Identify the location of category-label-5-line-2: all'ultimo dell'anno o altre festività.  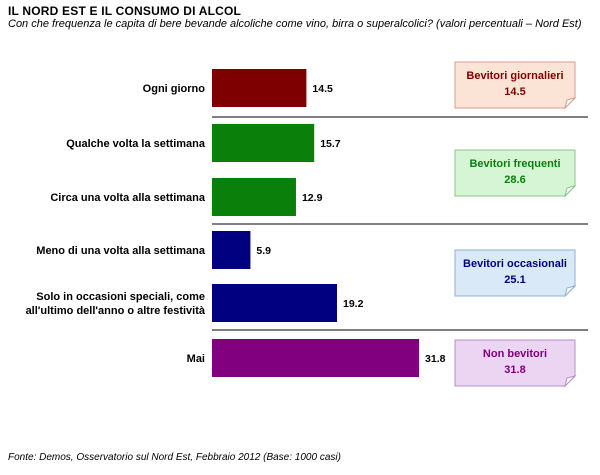
(116, 311).